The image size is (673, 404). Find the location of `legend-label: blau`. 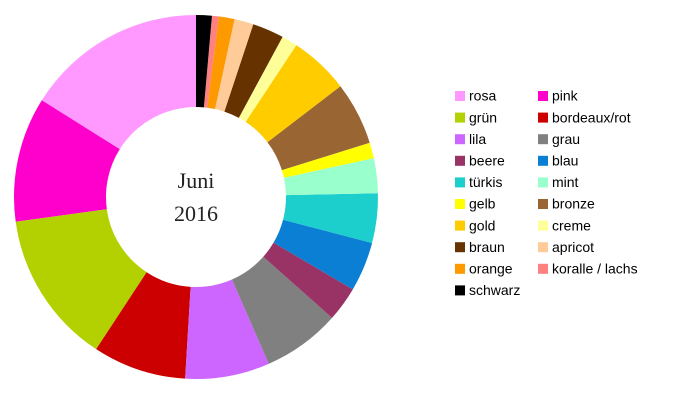

legend-label: blau is located at coordinates (565, 161).